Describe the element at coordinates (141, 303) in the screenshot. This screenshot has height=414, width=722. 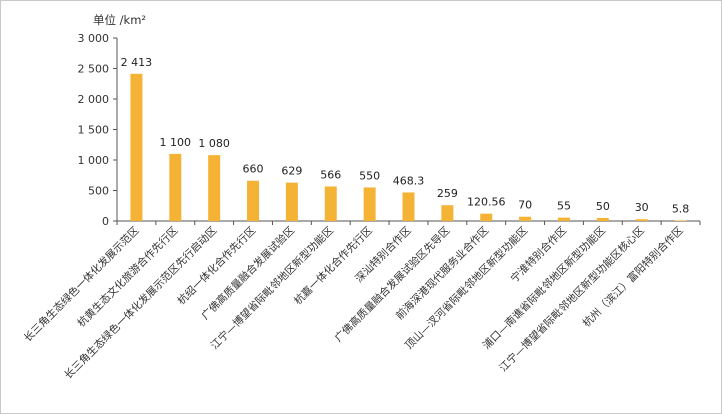
I see `category-label: 长三角生态绿色一体化发展示范区先行启动区` at that location.